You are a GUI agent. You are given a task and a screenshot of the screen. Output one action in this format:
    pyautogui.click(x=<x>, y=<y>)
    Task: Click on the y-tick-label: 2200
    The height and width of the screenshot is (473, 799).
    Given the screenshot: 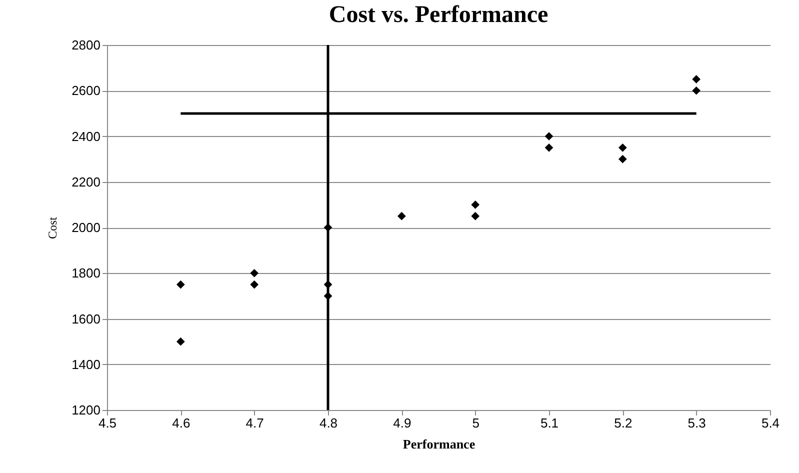 What is the action you would take?
    pyautogui.click(x=86, y=182)
    